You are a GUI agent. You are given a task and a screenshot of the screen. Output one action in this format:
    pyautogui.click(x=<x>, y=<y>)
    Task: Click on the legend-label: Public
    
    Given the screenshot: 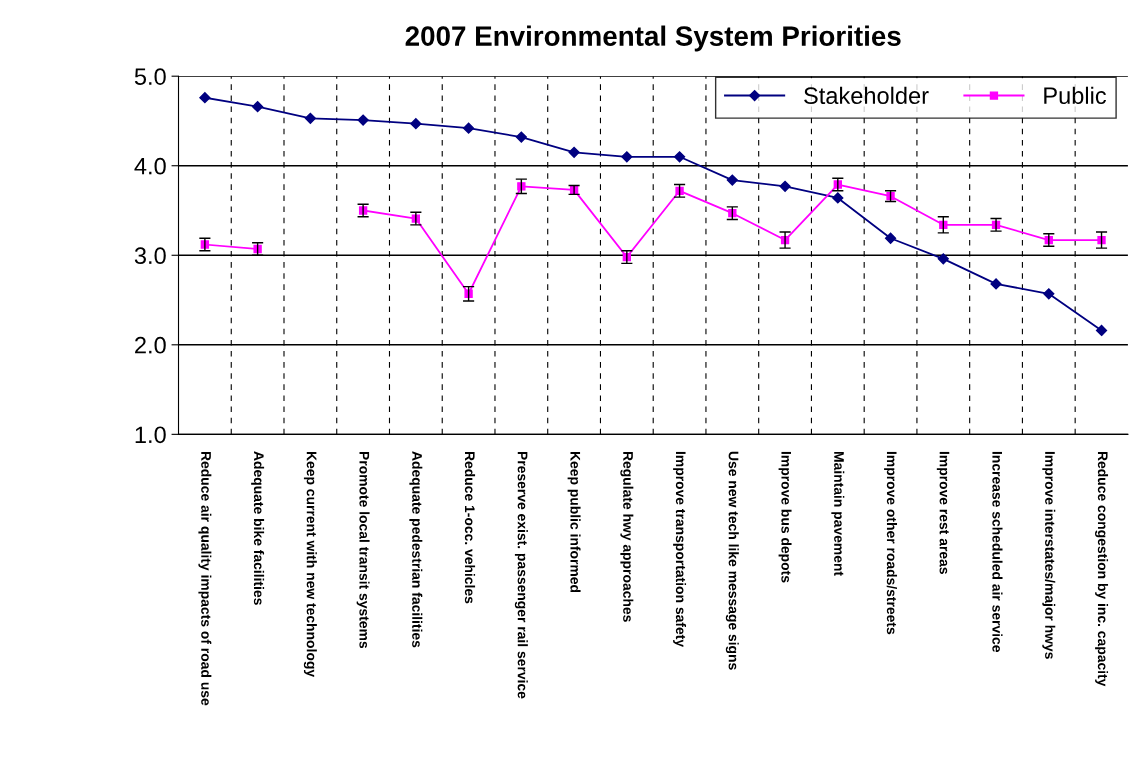 What is the action you would take?
    pyautogui.click(x=1075, y=95)
    